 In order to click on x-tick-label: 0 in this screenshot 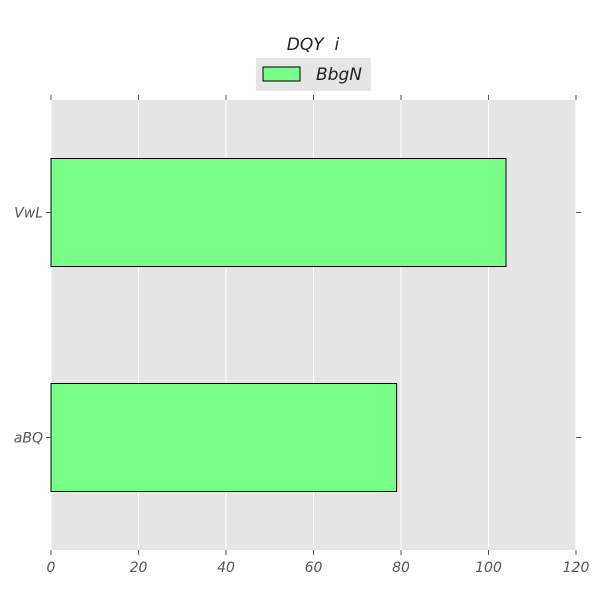, I will do `click(51, 568)`.